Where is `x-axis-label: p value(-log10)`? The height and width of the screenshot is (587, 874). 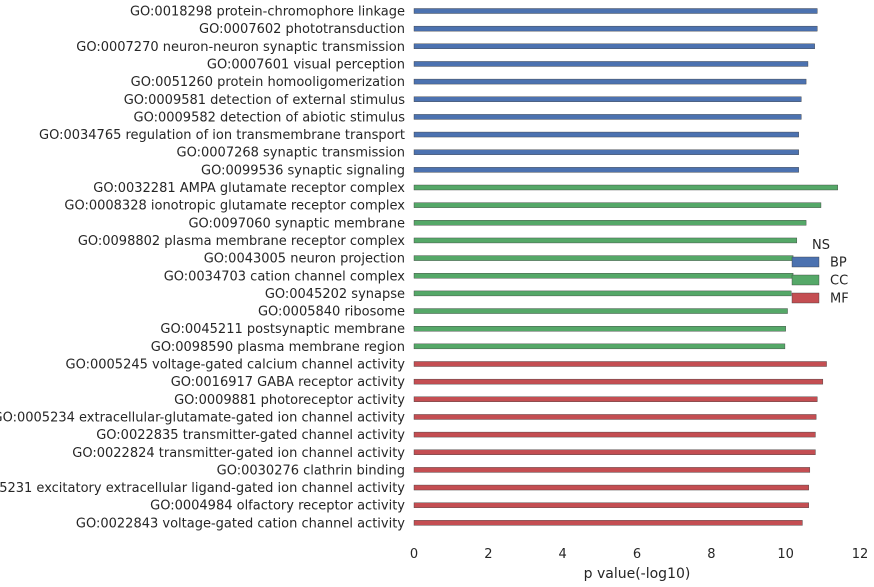
x-axis-label: p value(-log10) is located at coordinates (637, 574).